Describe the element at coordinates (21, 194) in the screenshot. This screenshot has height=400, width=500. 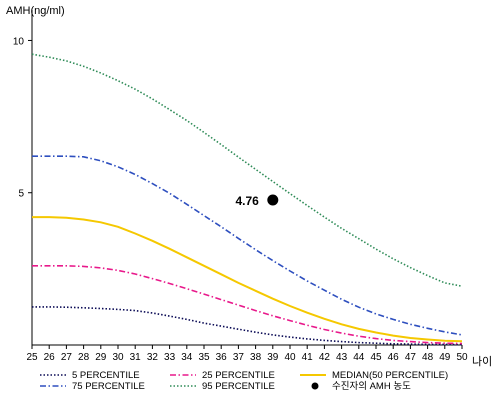
I see `y-tick-label-5: 5` at that location.